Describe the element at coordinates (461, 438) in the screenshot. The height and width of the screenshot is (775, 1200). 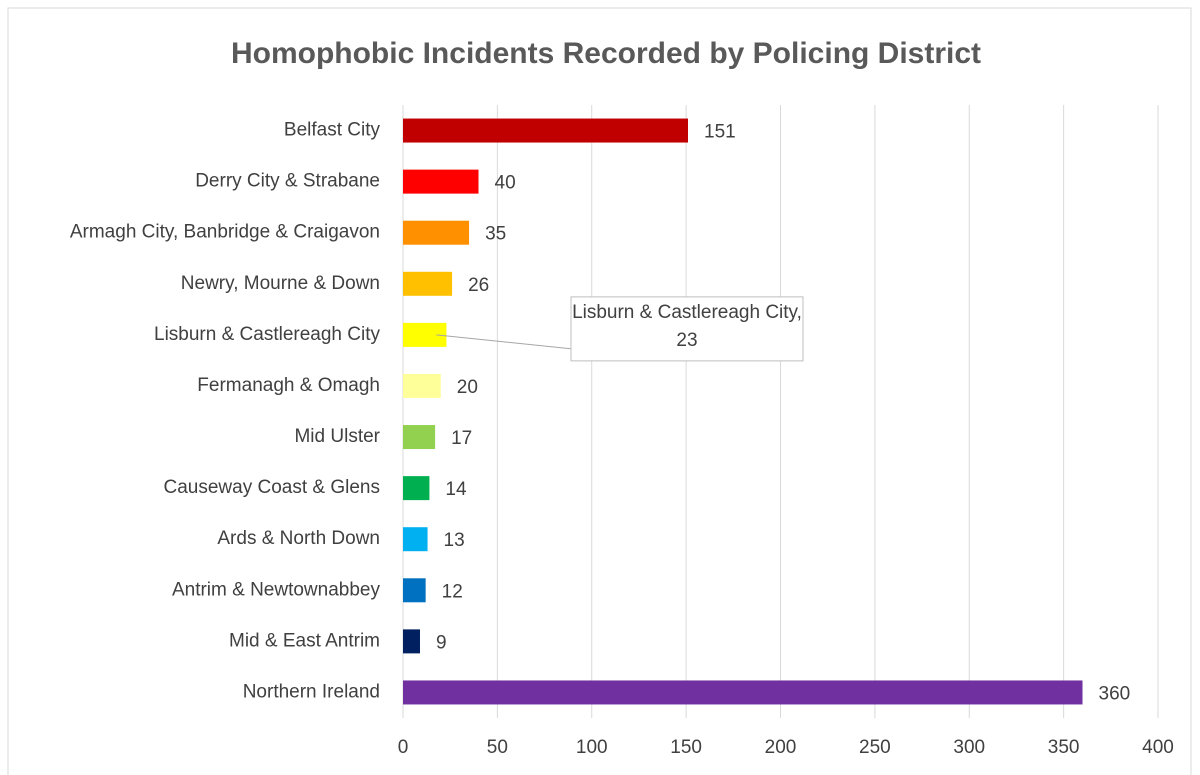
I see `data-label: 17` at that location.